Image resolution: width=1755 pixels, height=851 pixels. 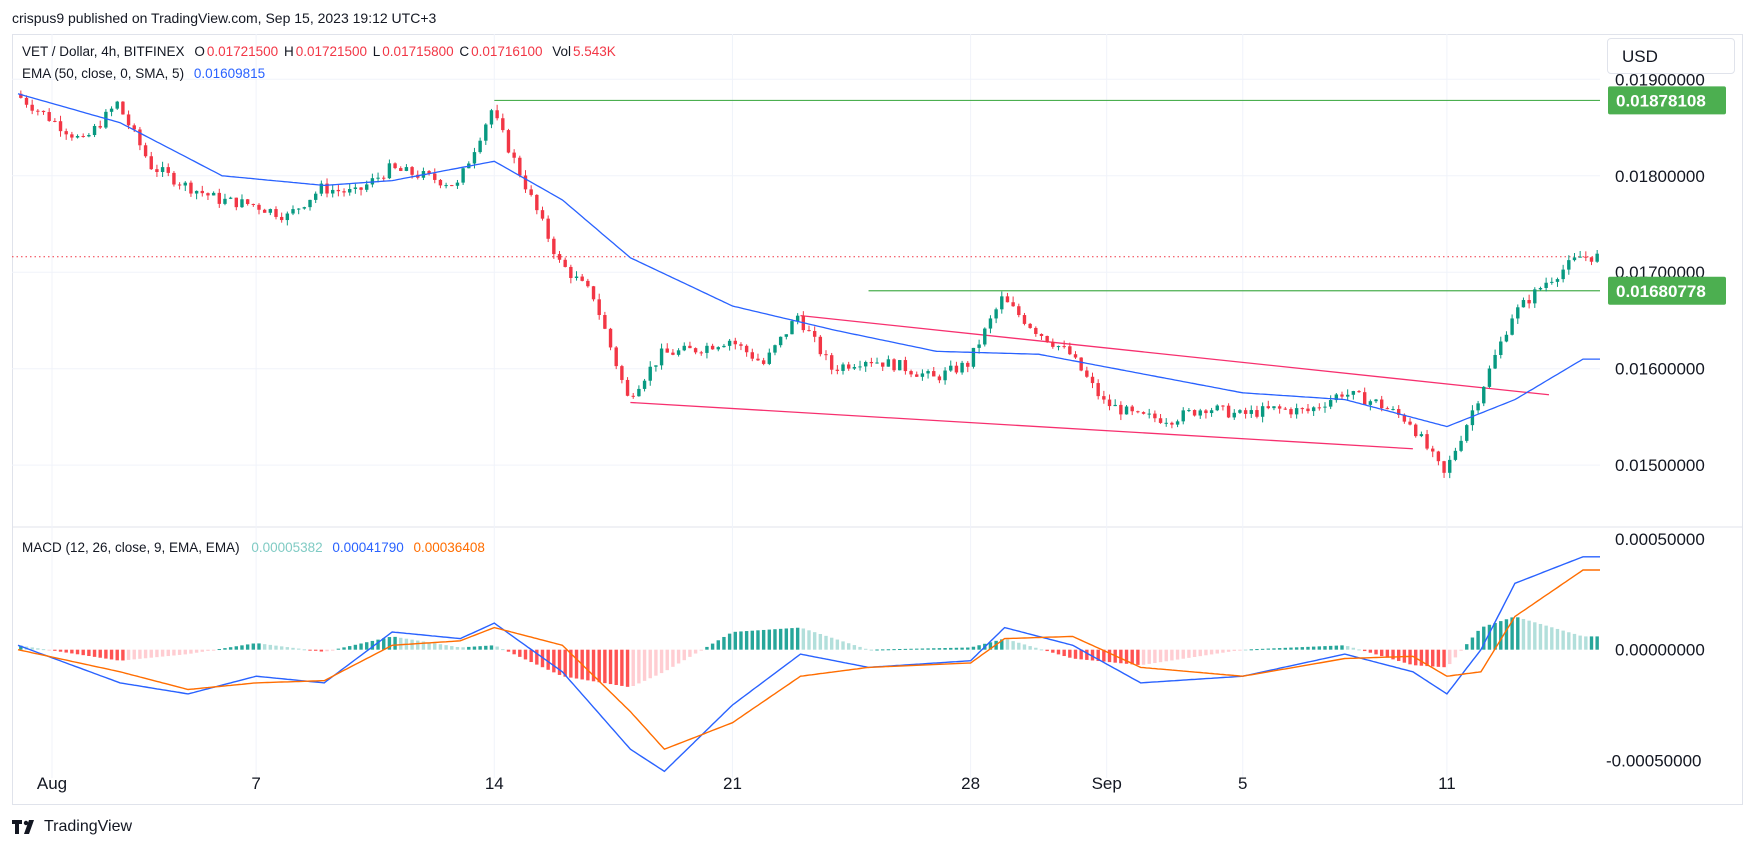 I want to click on legend-c-value: 0.01716100, so click(x=507, y=51).